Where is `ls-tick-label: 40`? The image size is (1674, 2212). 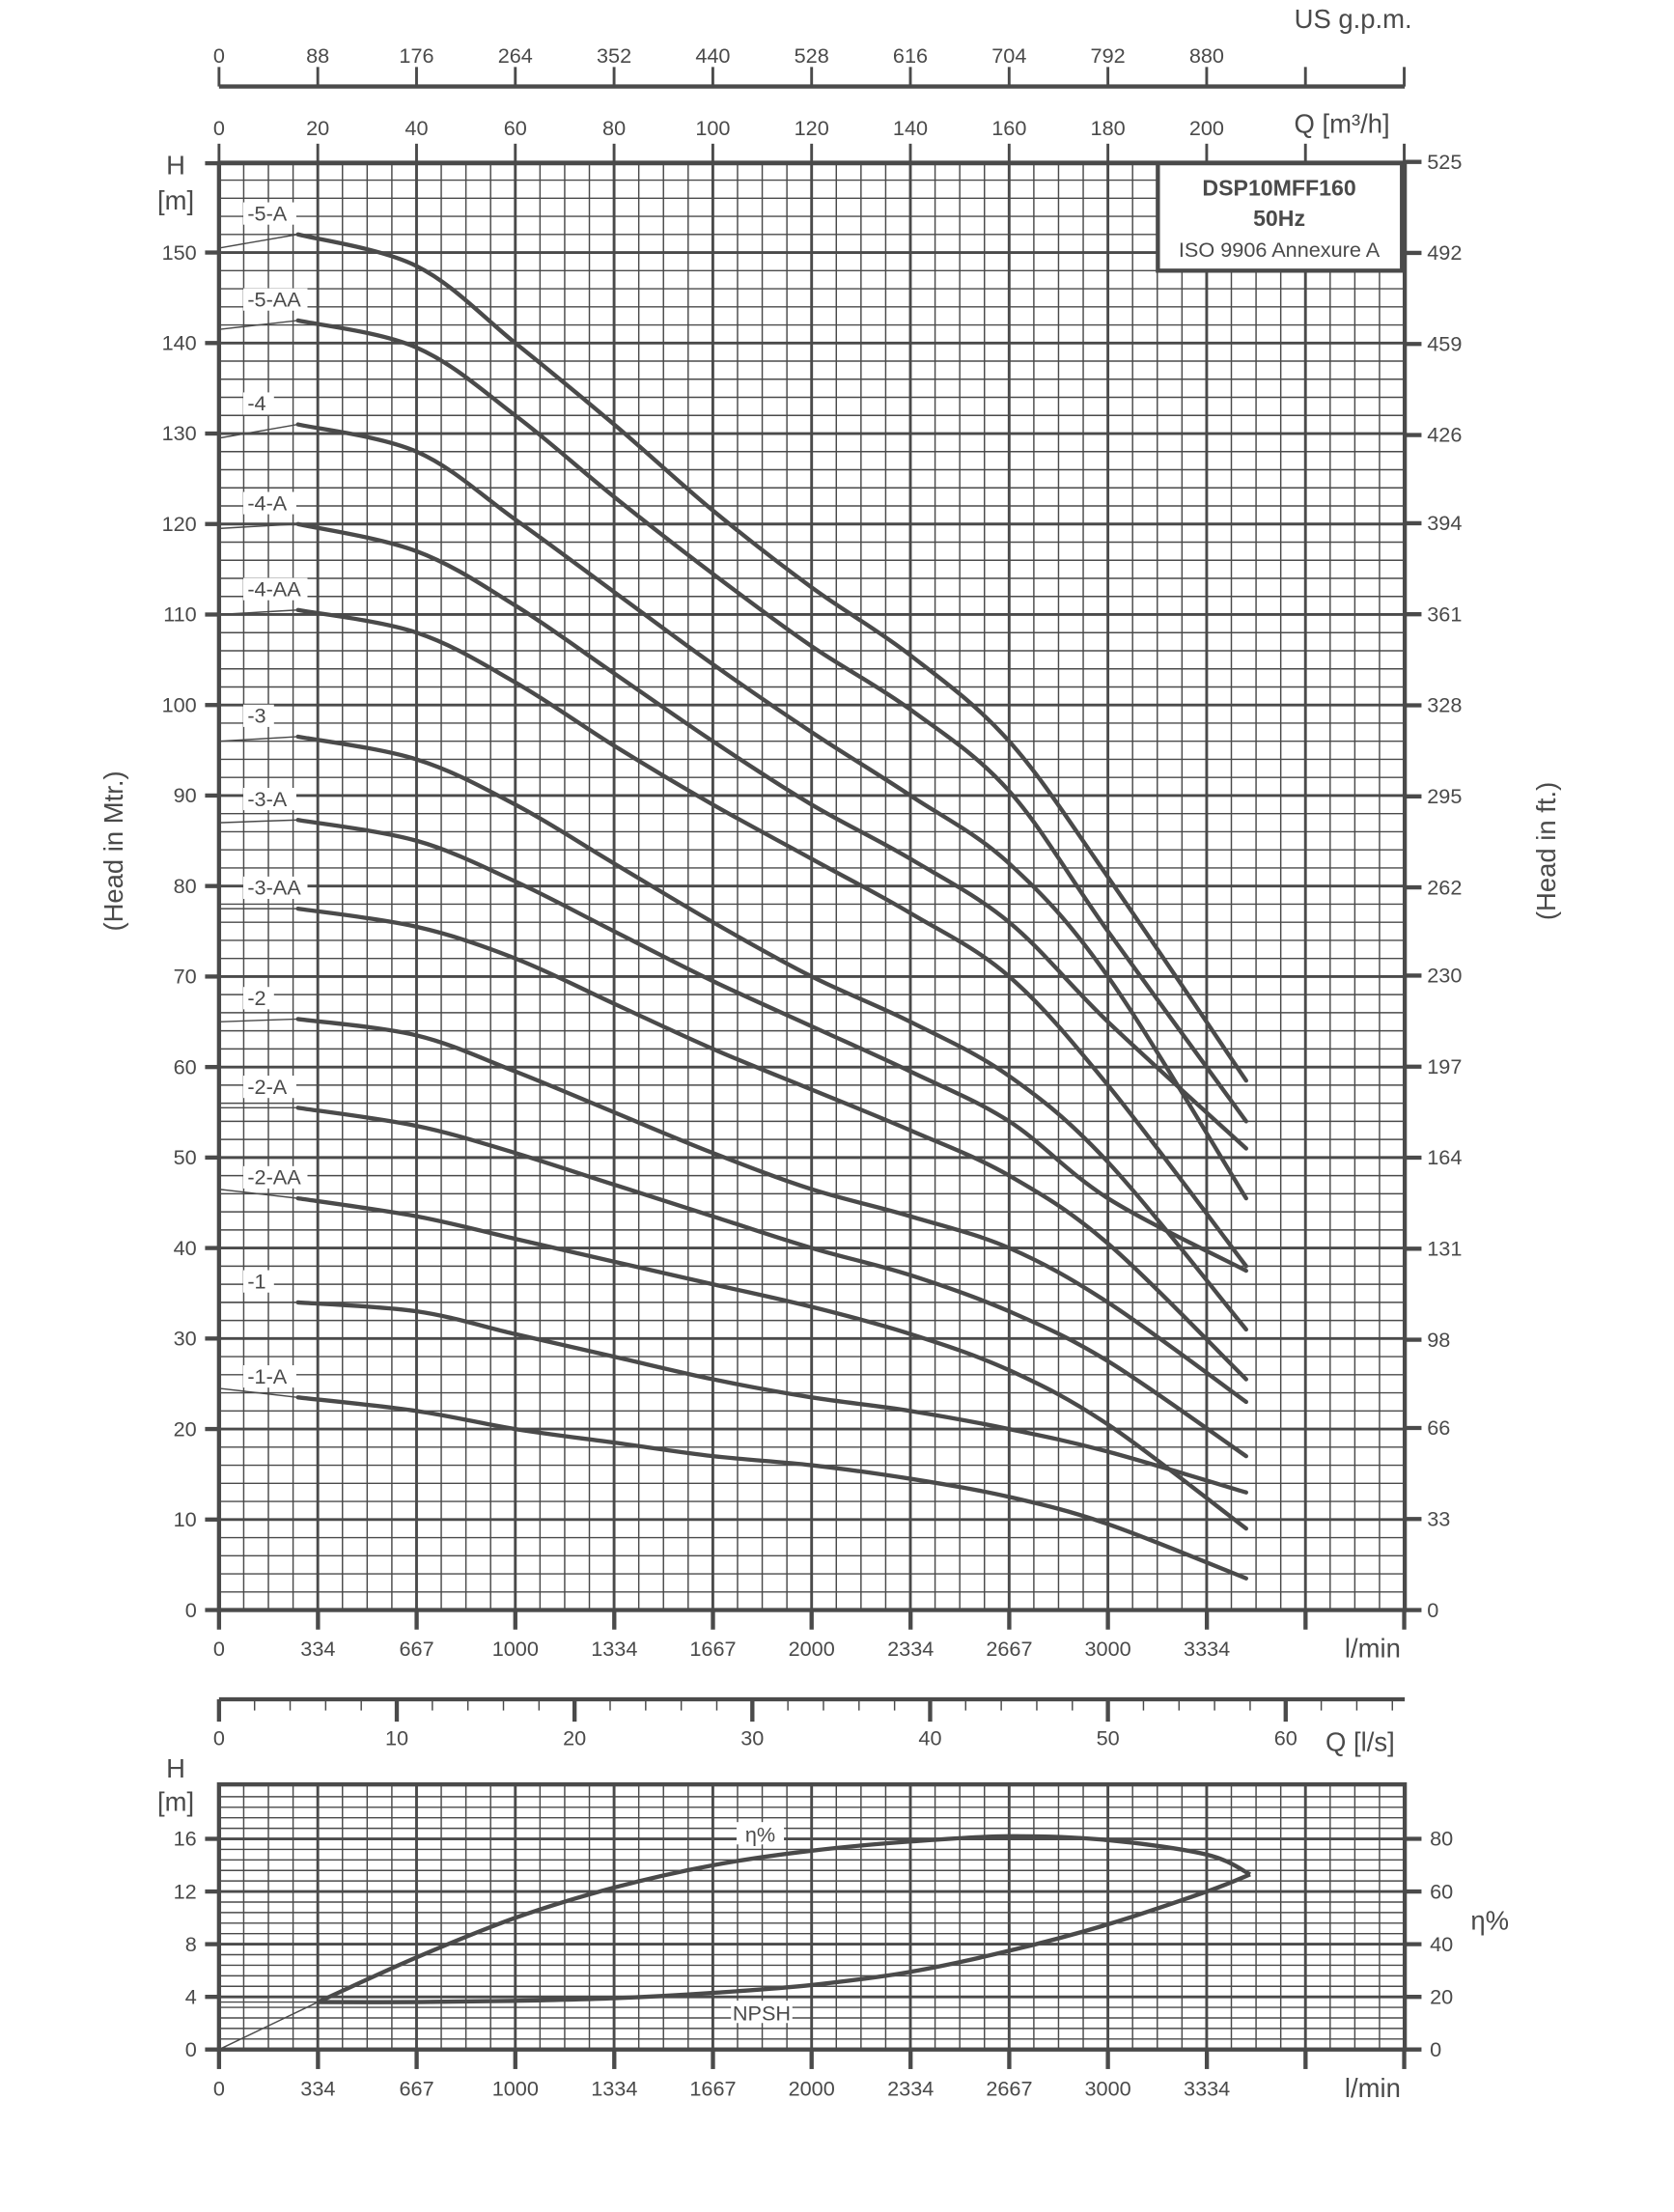 ls-tick-label: 40 is located at coordinates (929, 1738).